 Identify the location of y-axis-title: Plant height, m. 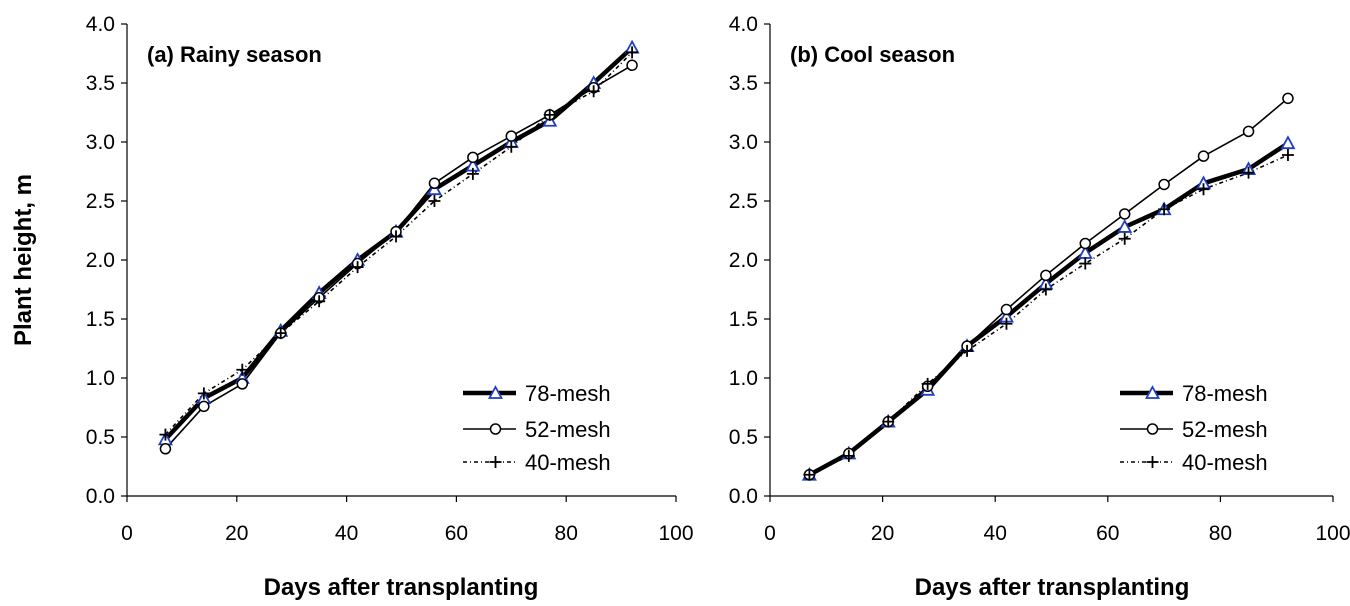
(23, 260).